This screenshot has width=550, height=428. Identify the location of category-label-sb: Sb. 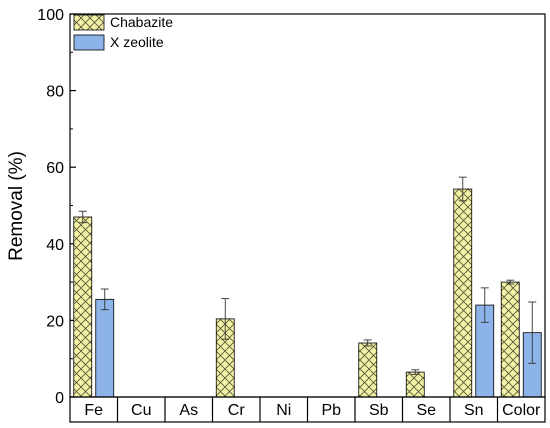
(379, 410).